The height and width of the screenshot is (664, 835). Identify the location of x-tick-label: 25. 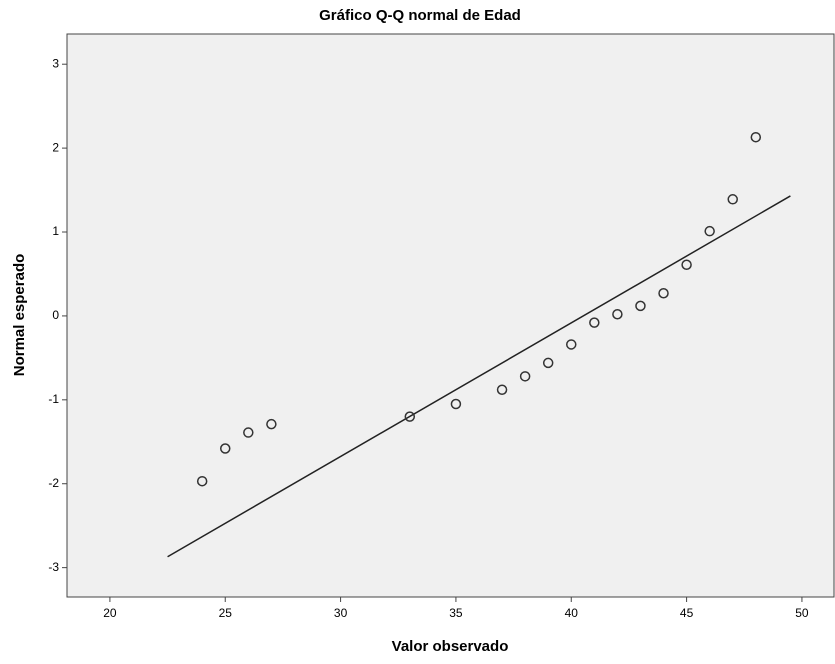
(226, 613).